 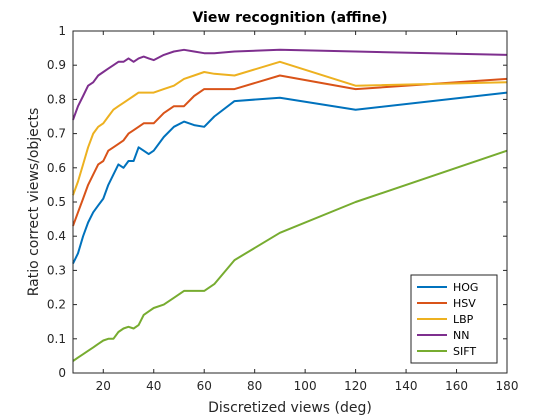 I want to click on x-tick-label: 180, so click(x=507, y=386).